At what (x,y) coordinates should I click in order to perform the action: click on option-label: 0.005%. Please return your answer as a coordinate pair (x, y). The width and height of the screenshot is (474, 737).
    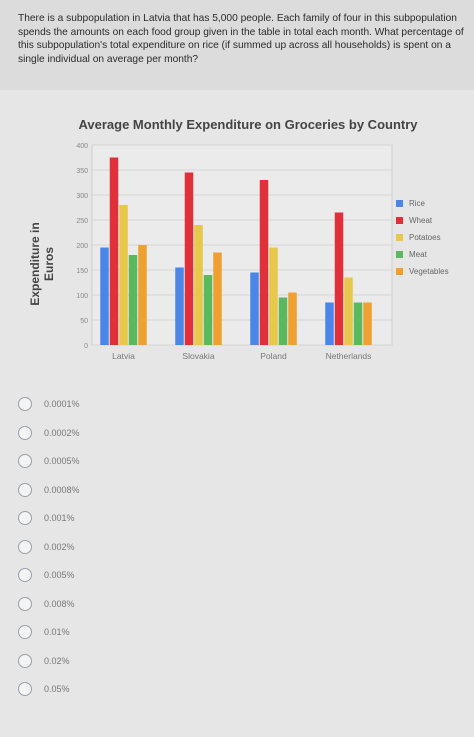
    Looking at the image, I should click on (59, 575).